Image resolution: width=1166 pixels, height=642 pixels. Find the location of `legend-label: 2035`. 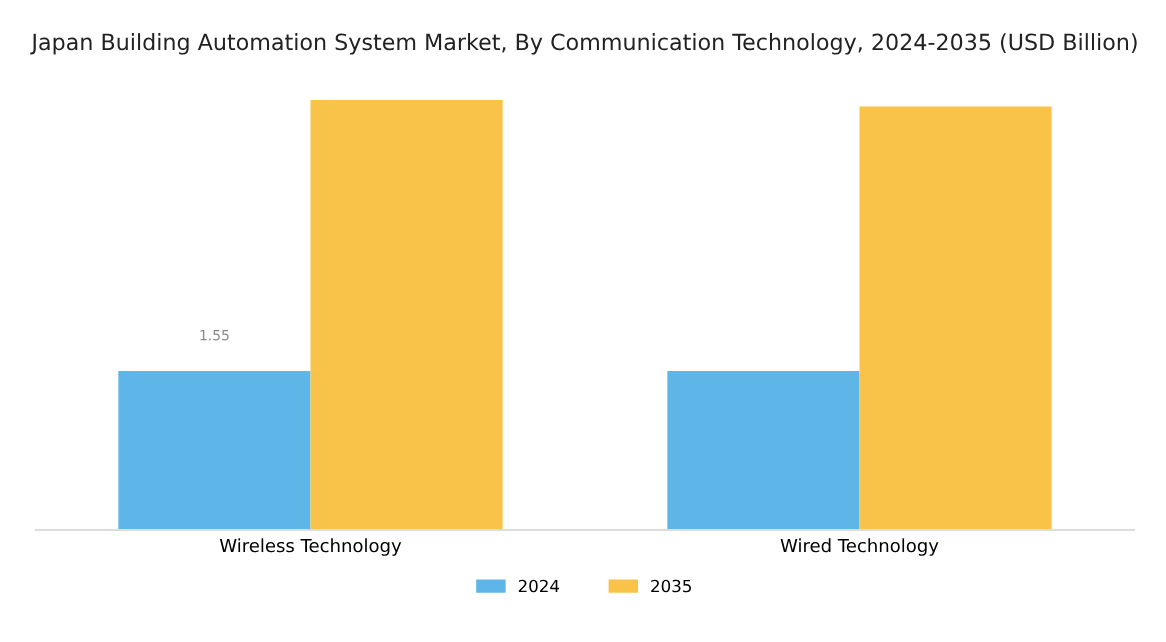

legend-label: 2035 is located at coordinates (671, 586).